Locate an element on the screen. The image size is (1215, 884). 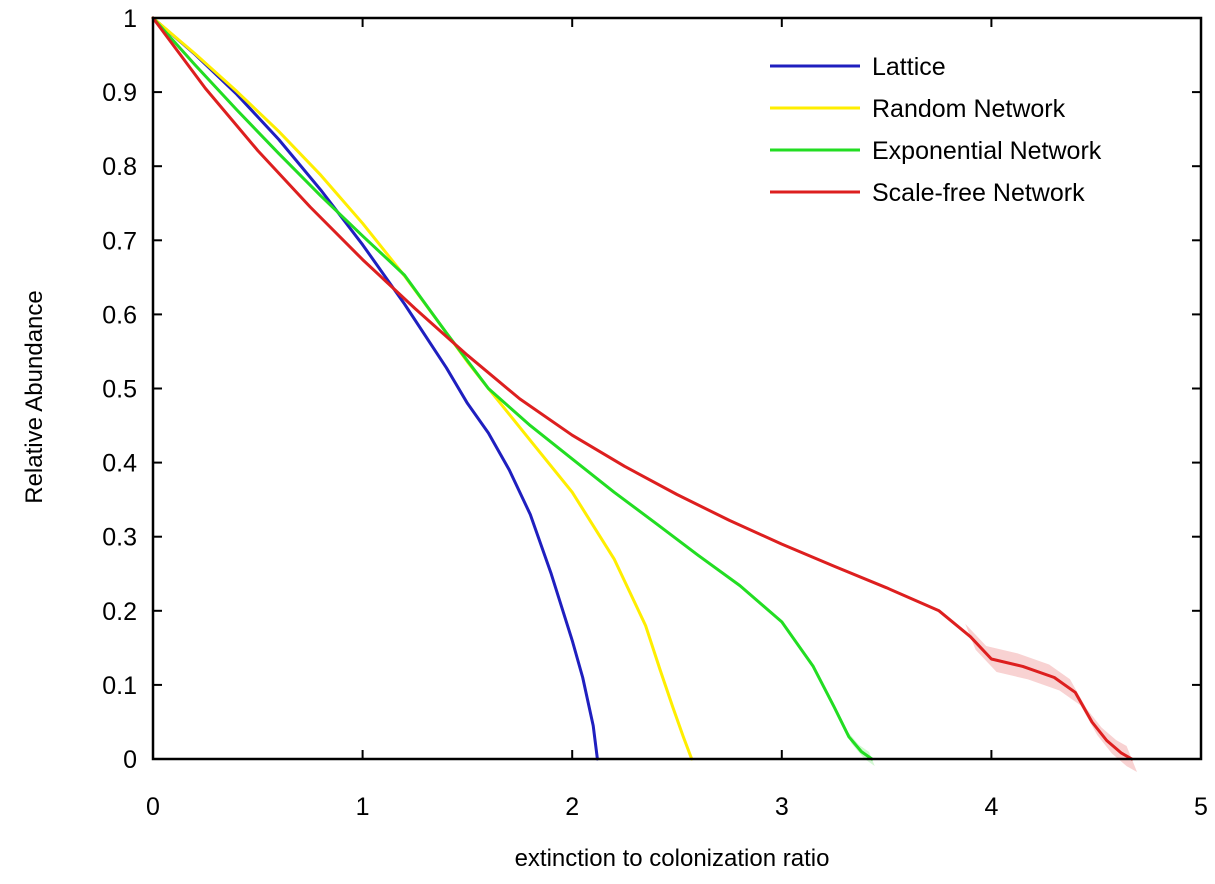
x-tick-label: 5 is located at coordinates (1201, 807).